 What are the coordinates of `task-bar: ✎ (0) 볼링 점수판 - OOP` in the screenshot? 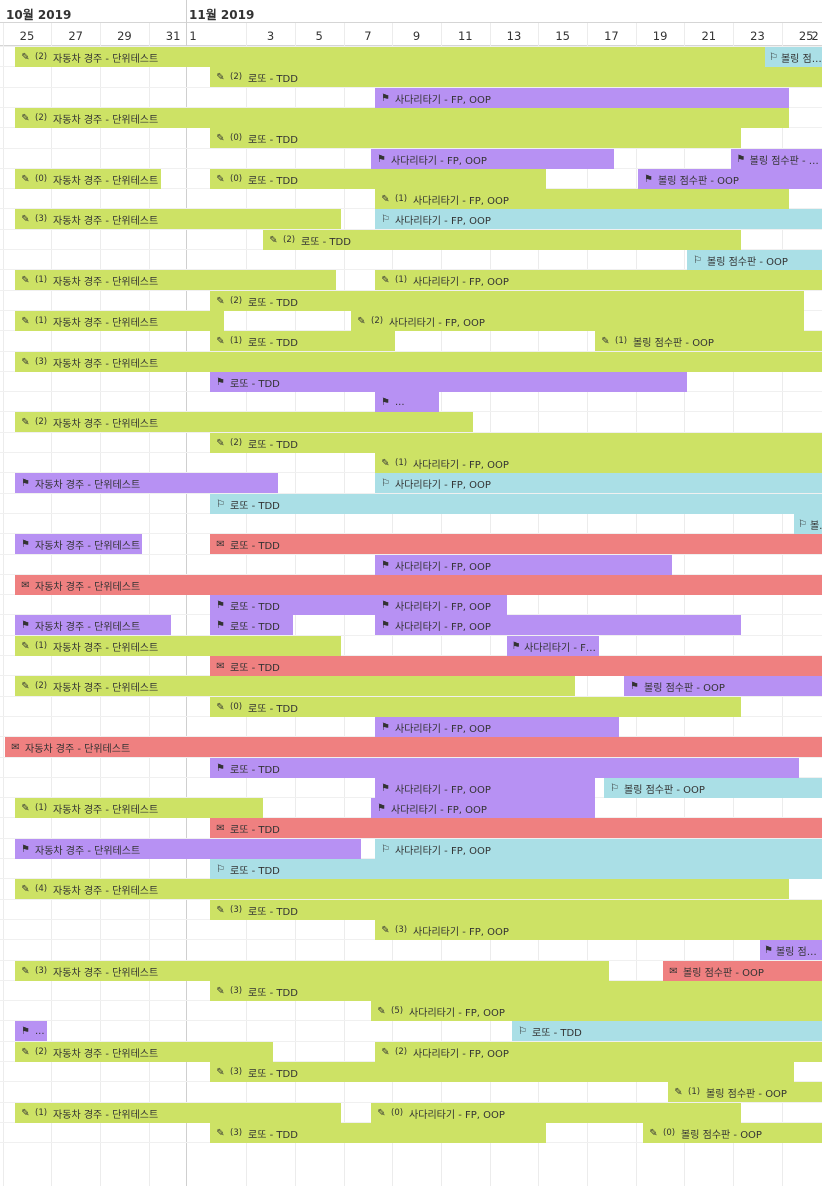 It's located at (732, 1133).